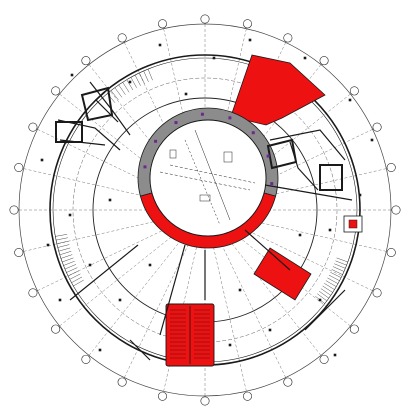 This screenshot has height=412, width=409. What do you see at coordinates (353, 224) in the screenshot?
I see `highlight-right-small-square` at bounding box center [353, 224].